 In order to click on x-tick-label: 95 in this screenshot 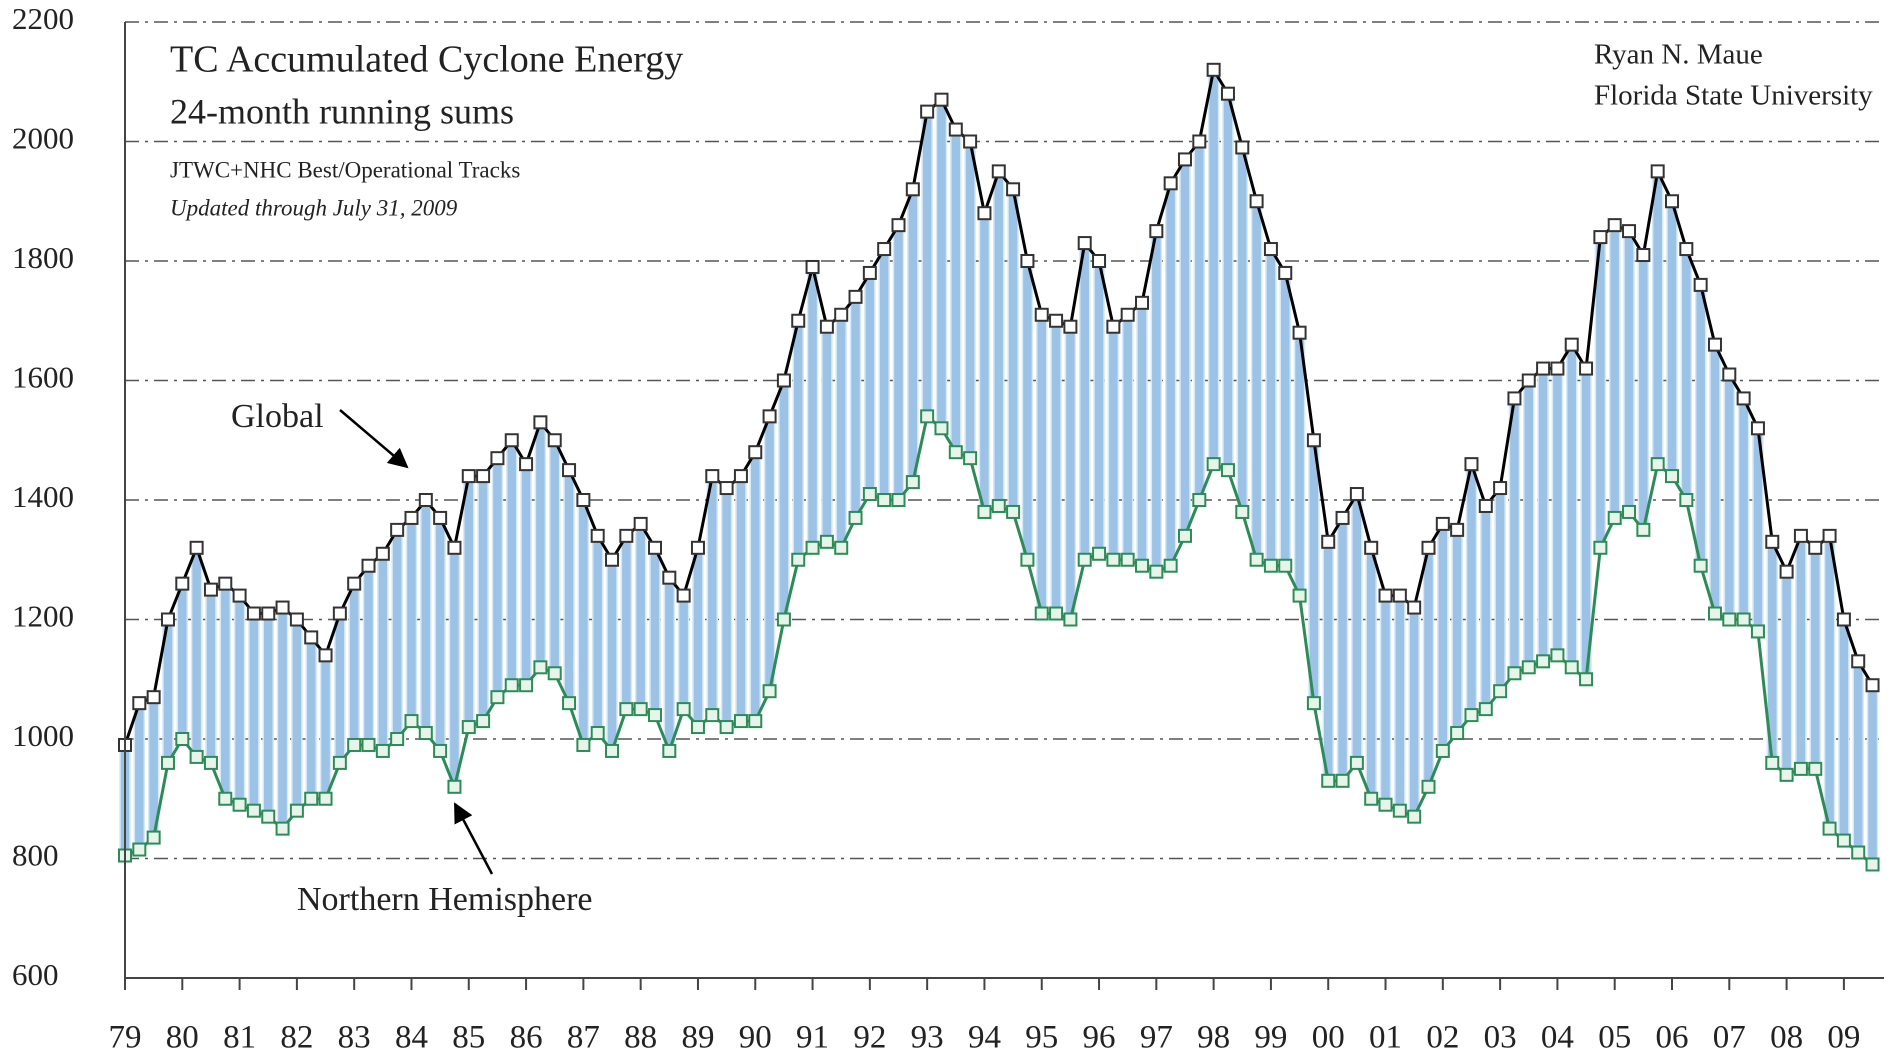, I will do `click(1041, 1036)`.